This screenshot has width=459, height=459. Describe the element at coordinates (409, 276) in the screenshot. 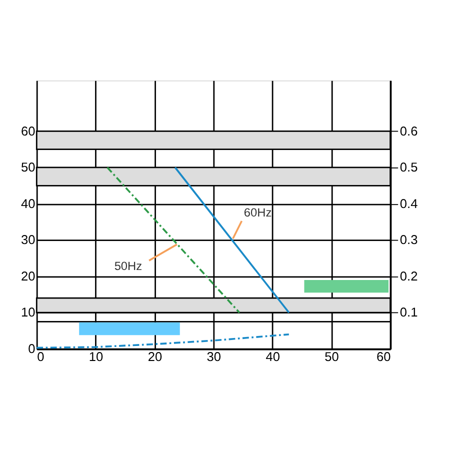

I see `y2-tick-label: 0.2` at that location.